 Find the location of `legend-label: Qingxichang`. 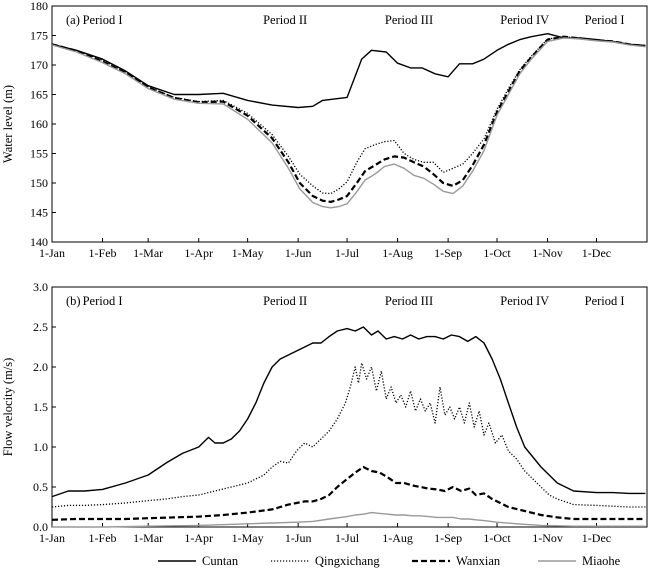

legend-label: Qingxichang is located at coordinates (347, 561).